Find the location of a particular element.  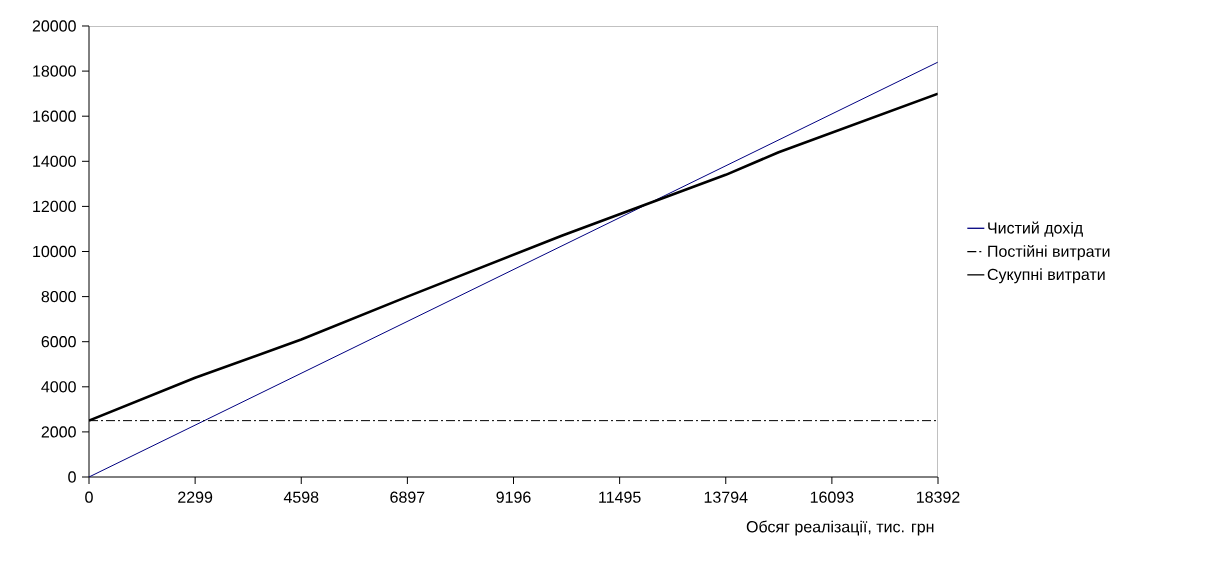

y-tick-label: 8000 is located at coordinates (58, 296).